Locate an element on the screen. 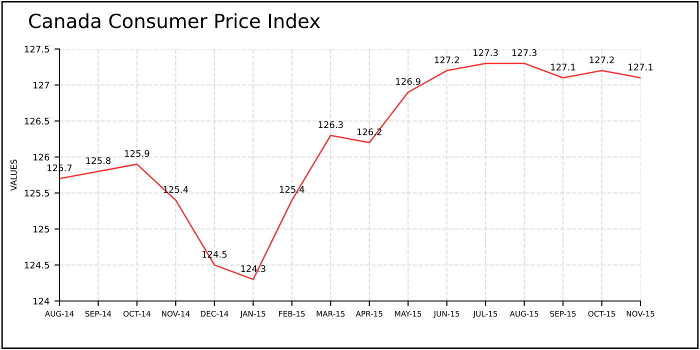 The width and height of the screenshot is (700, 350). y-tick-label: 127 is located at coordinates (42, 85).